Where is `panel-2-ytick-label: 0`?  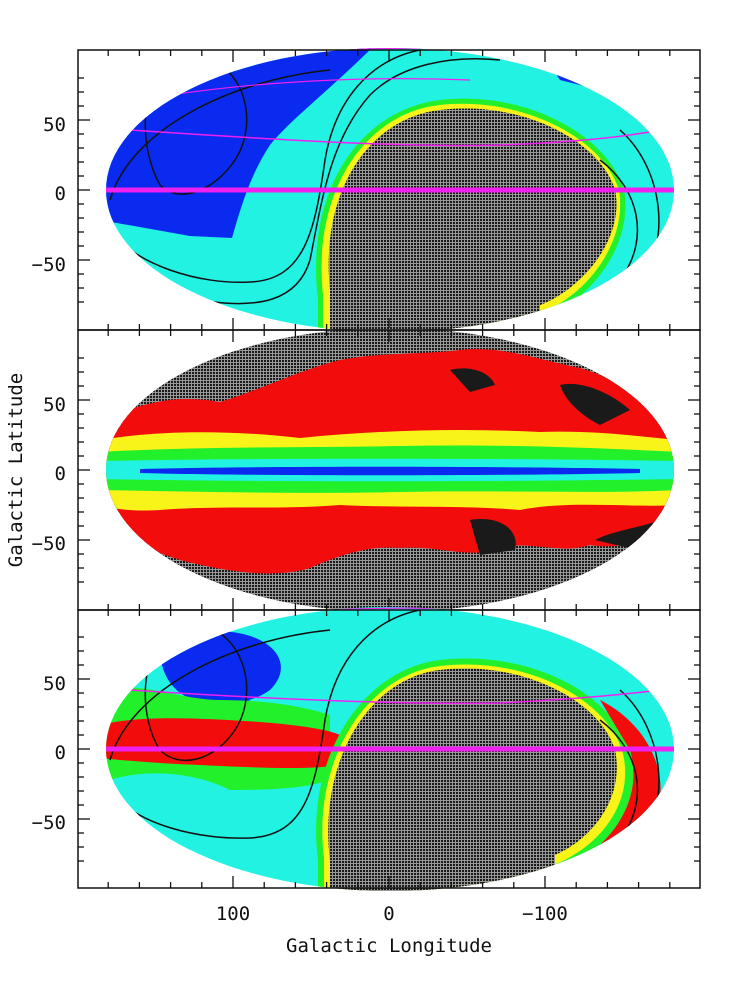
panel-2-ytick-label: 0 is located at coordinates (60, 474).